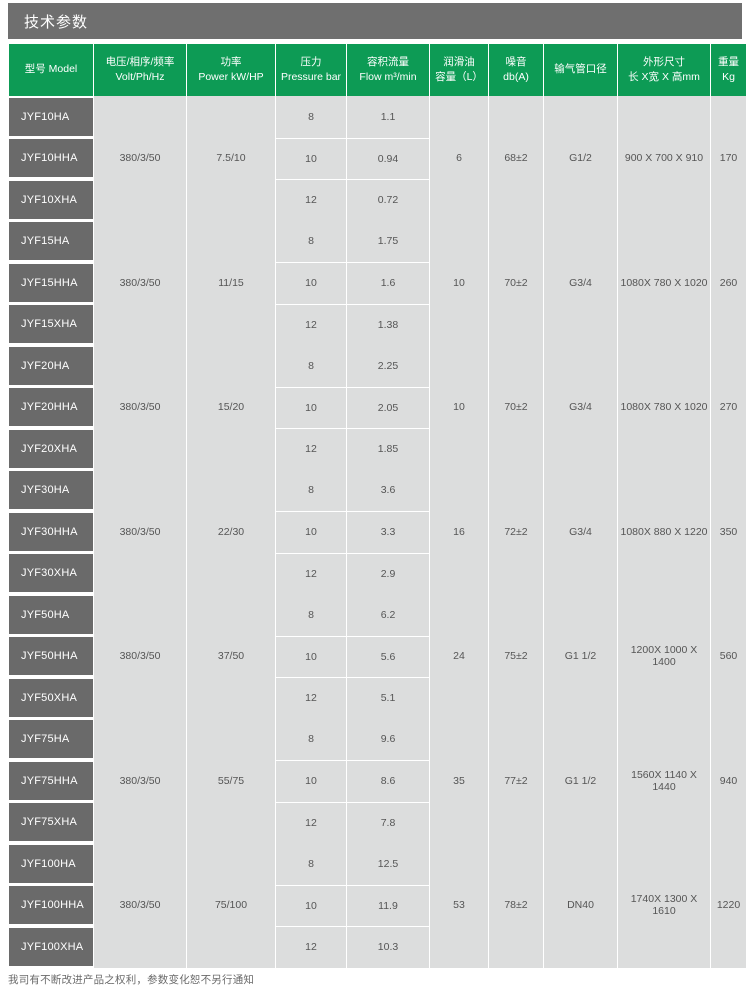 This screenshot has width=750, height=1000. I want to click on cell-weight: 260, so click(728, 282).